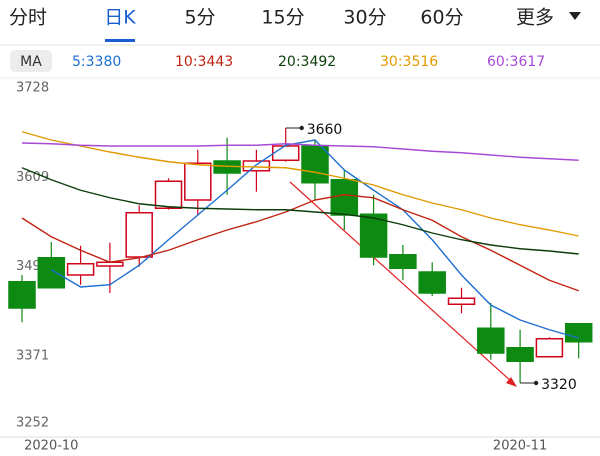 The height and width of the screenshot is (456, 600). I want to click on more-tab: 更多, so click(535, 18).